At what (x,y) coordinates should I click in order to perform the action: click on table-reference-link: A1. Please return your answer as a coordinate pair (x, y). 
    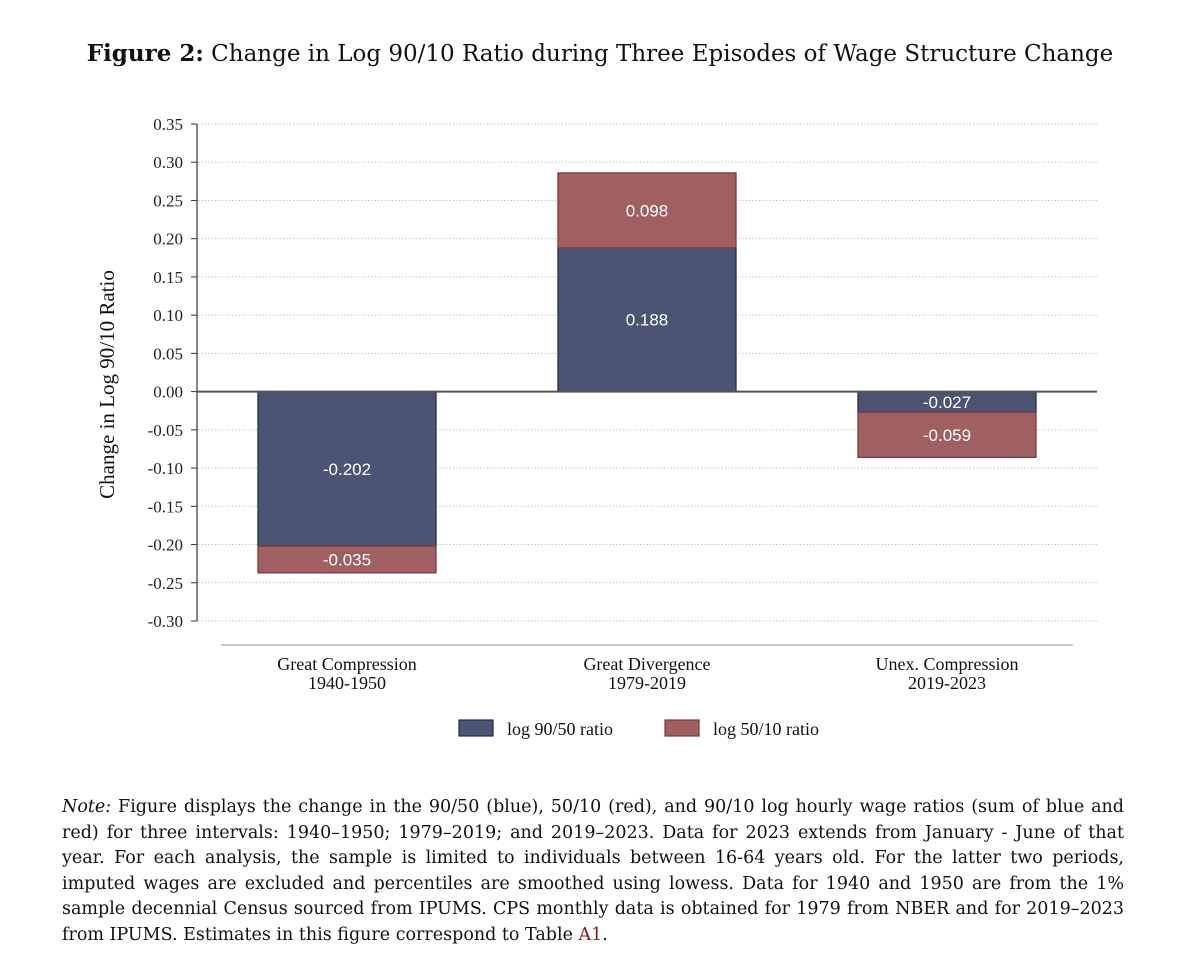
    Looking at the image, I should click on (590, 934).